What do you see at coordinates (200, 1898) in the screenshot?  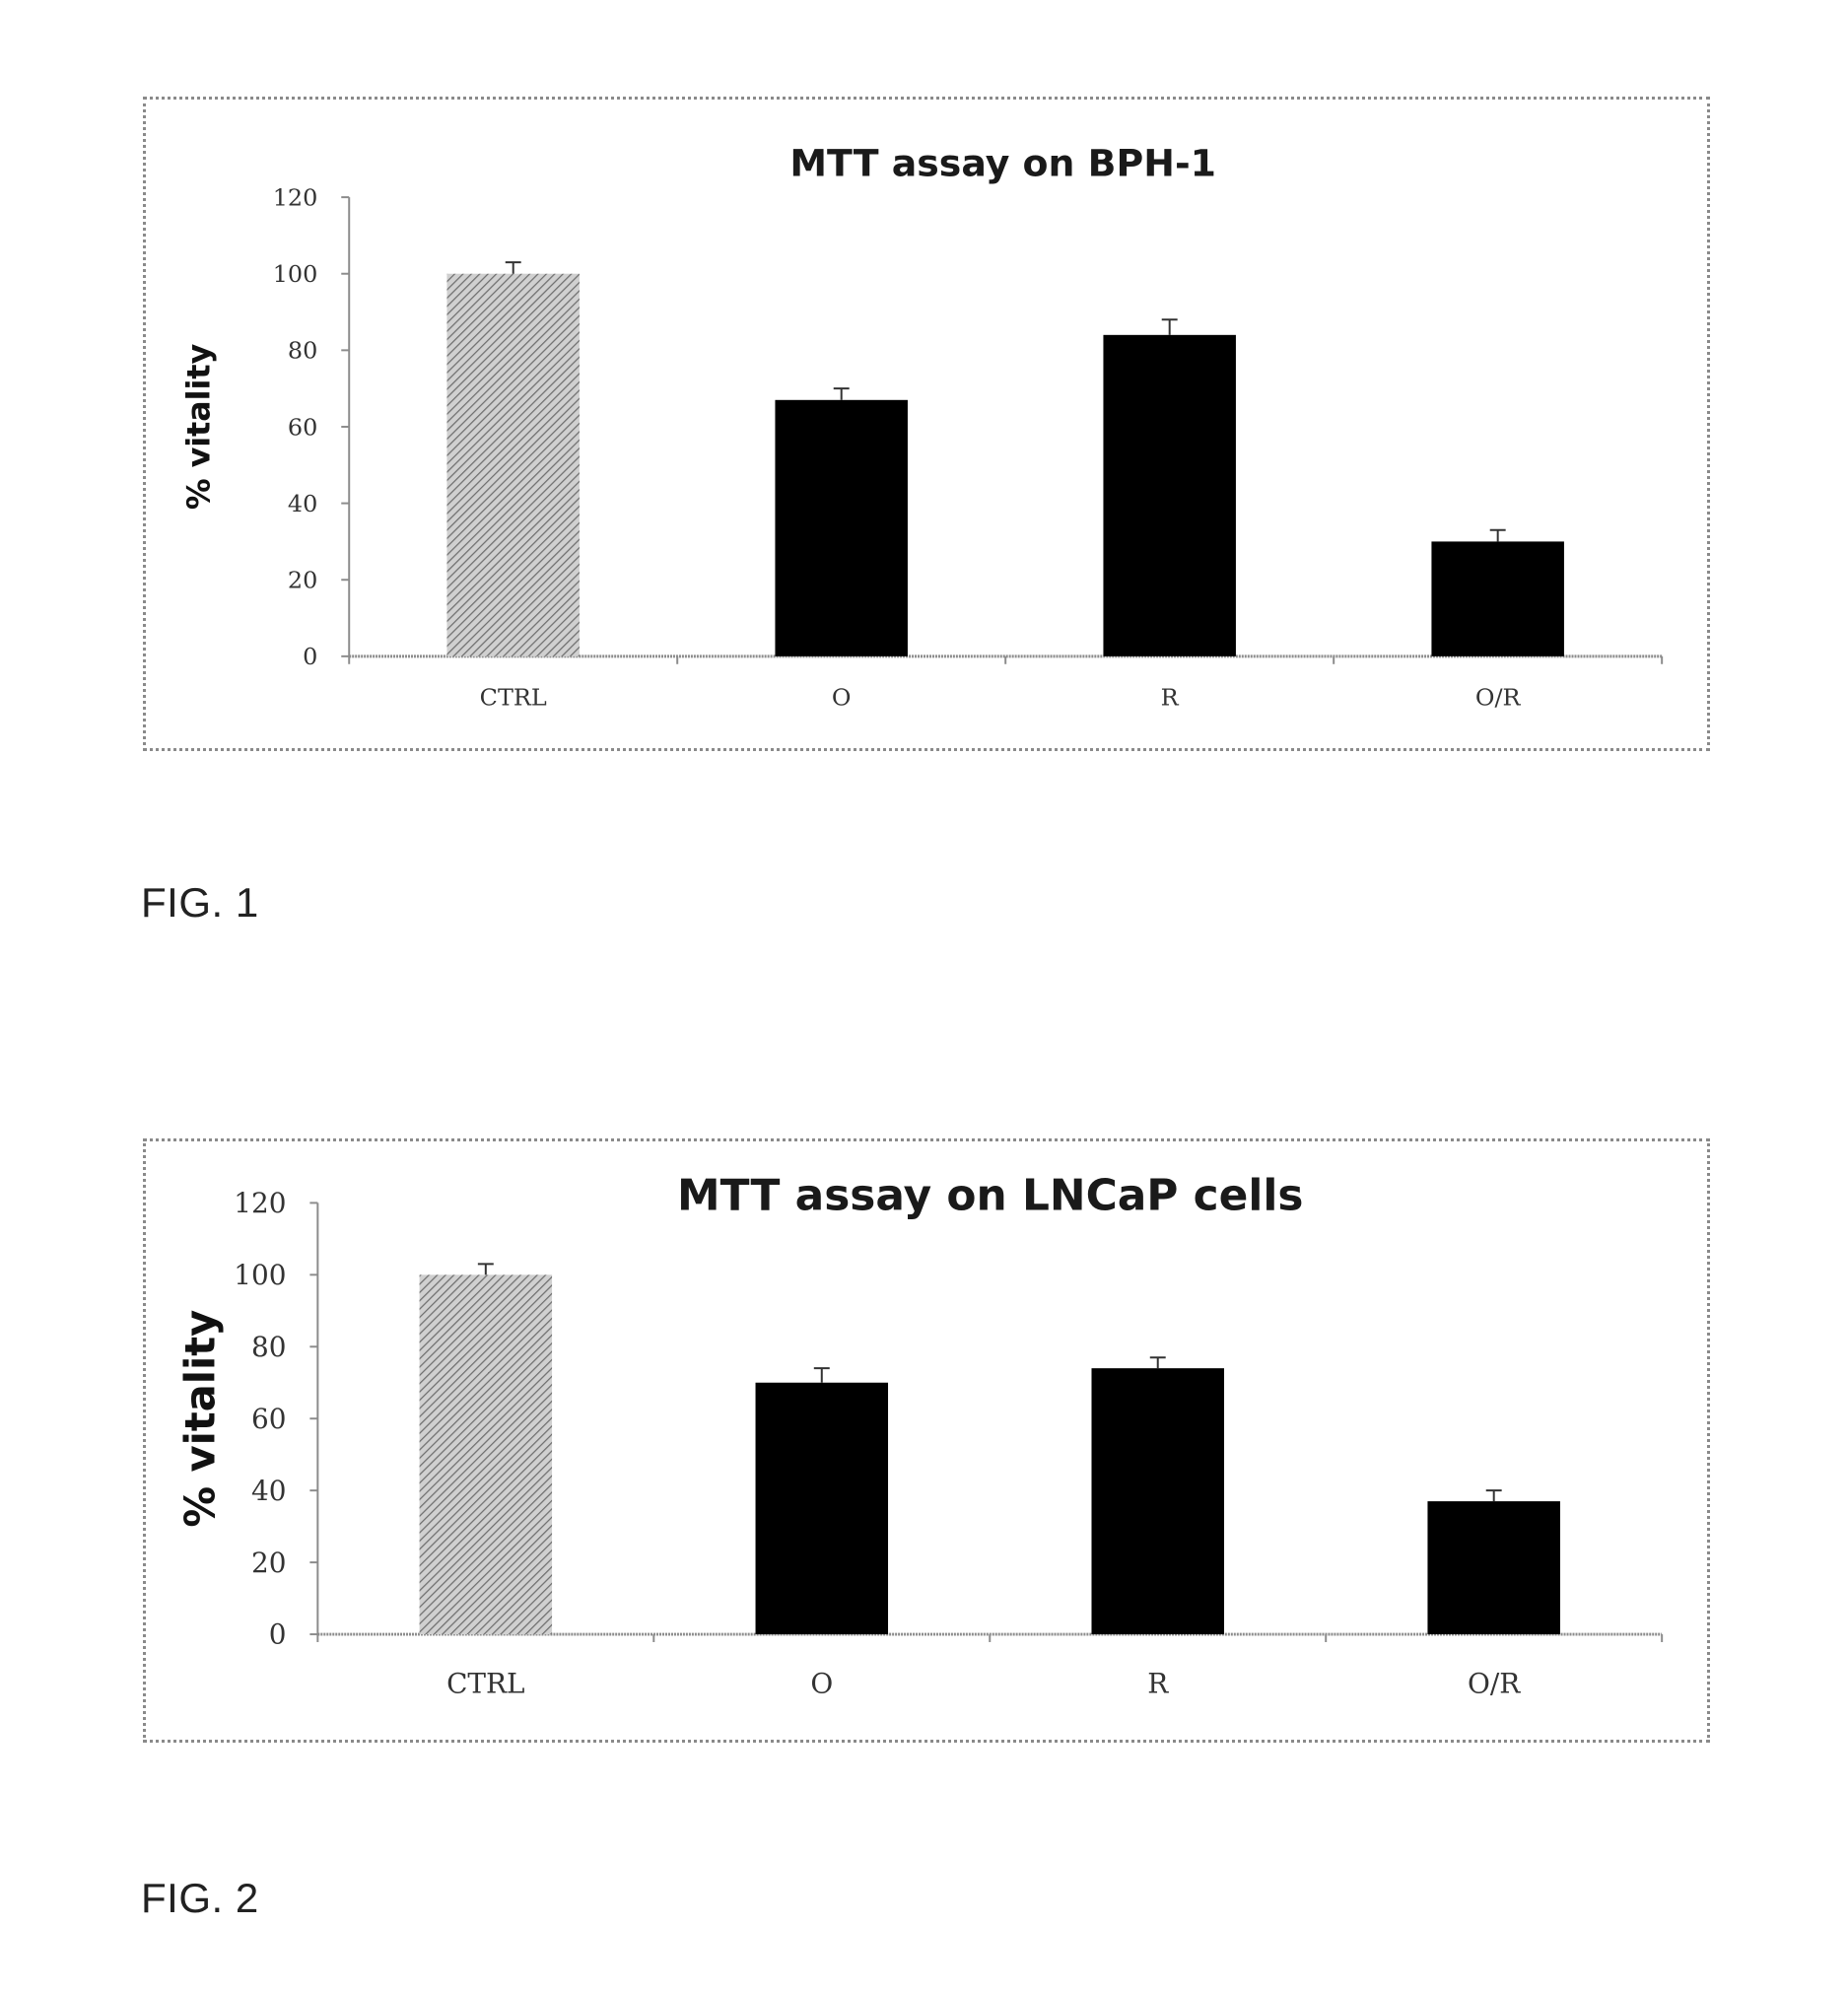 I see `figure-caption-2: FIG. 2` at bounding box center [200, 1898].